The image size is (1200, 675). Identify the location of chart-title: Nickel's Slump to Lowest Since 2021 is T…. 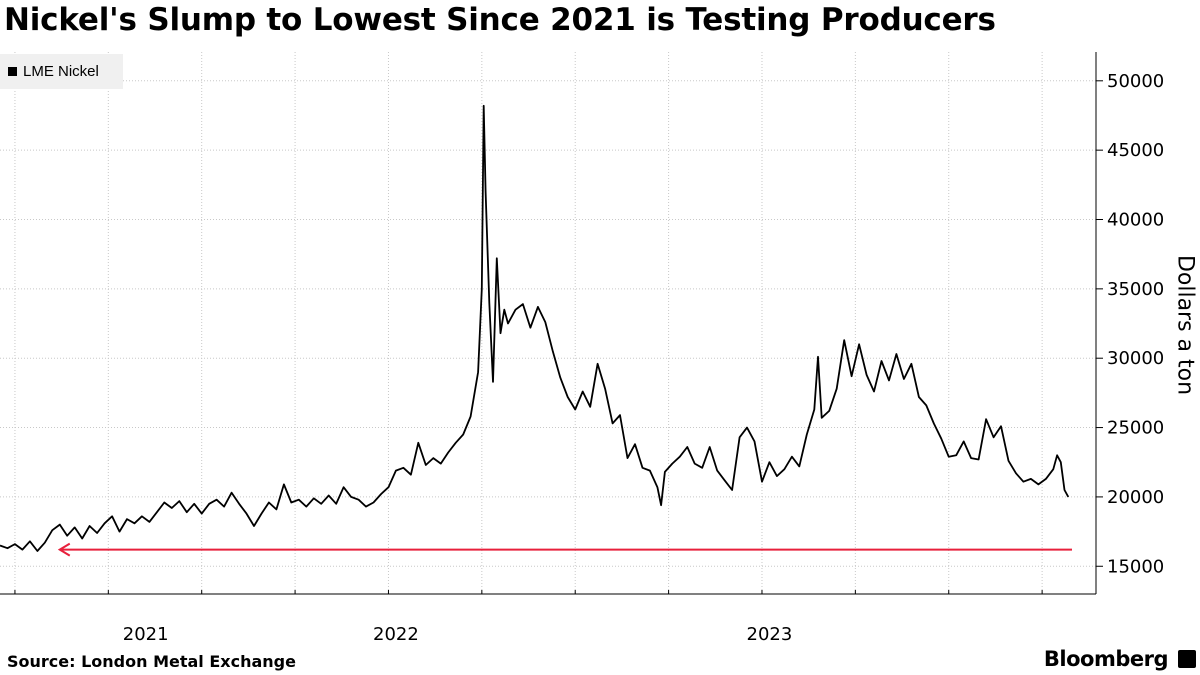
(500, 20).